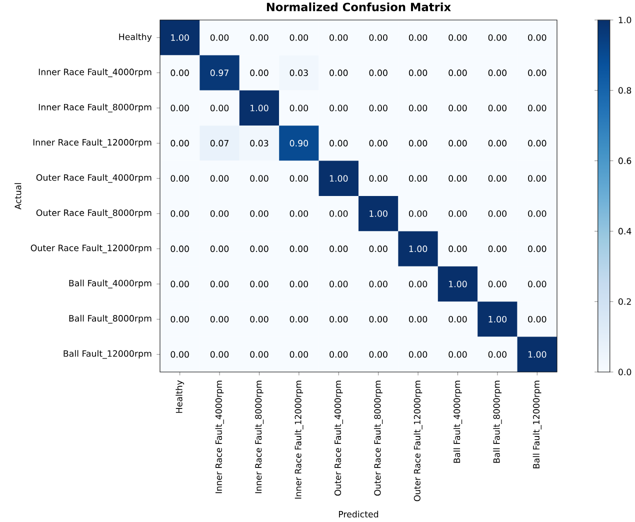 This screenshot has height=522, width=635. What do you see at coordinates (625, 90) in the screenshot?
I see `color-bar-label: 0.8` at bounding box center [625, 90].